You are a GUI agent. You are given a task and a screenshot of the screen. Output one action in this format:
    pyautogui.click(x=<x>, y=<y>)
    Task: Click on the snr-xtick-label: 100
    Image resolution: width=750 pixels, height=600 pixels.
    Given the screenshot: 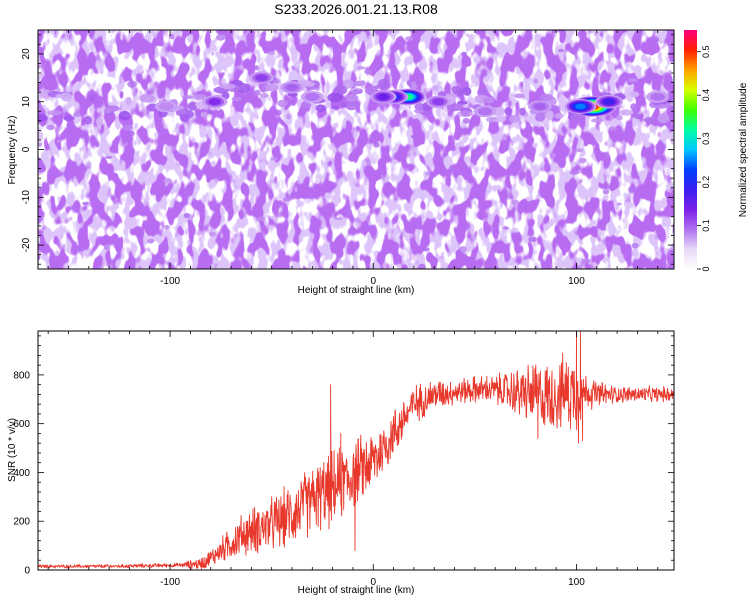 What is the action you would take?
    pyautogui.click(x=576, y=582)
    